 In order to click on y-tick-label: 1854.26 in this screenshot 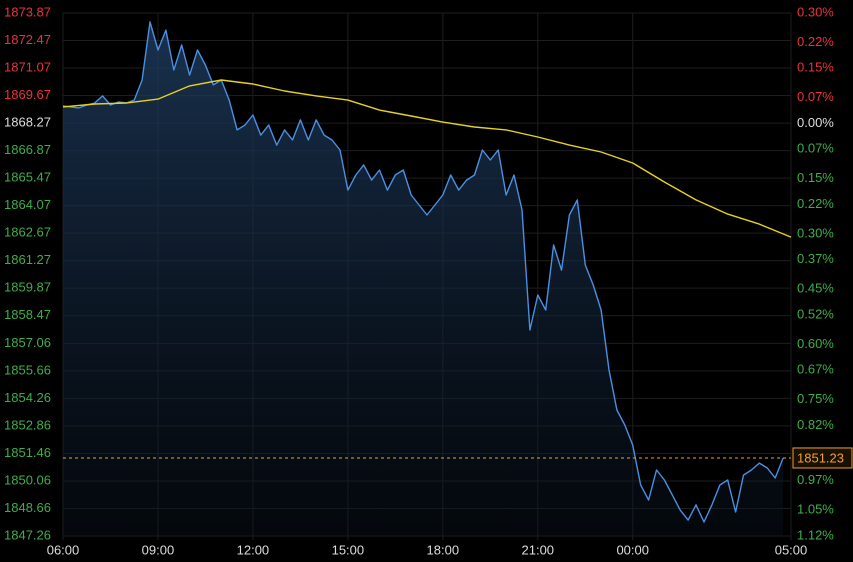, I will do `click(27, 397)`.